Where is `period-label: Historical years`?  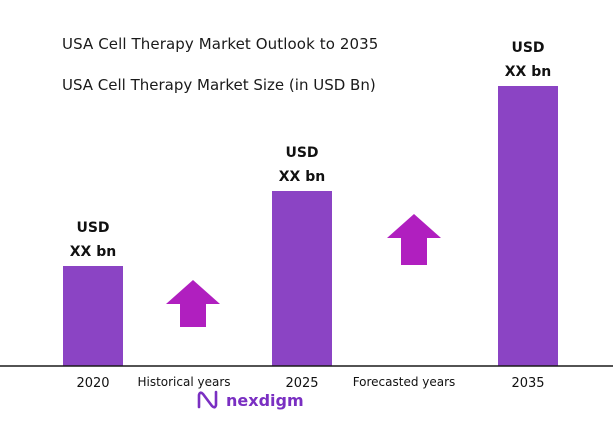 period-label: Historical years is located at coordinates (183, 382).